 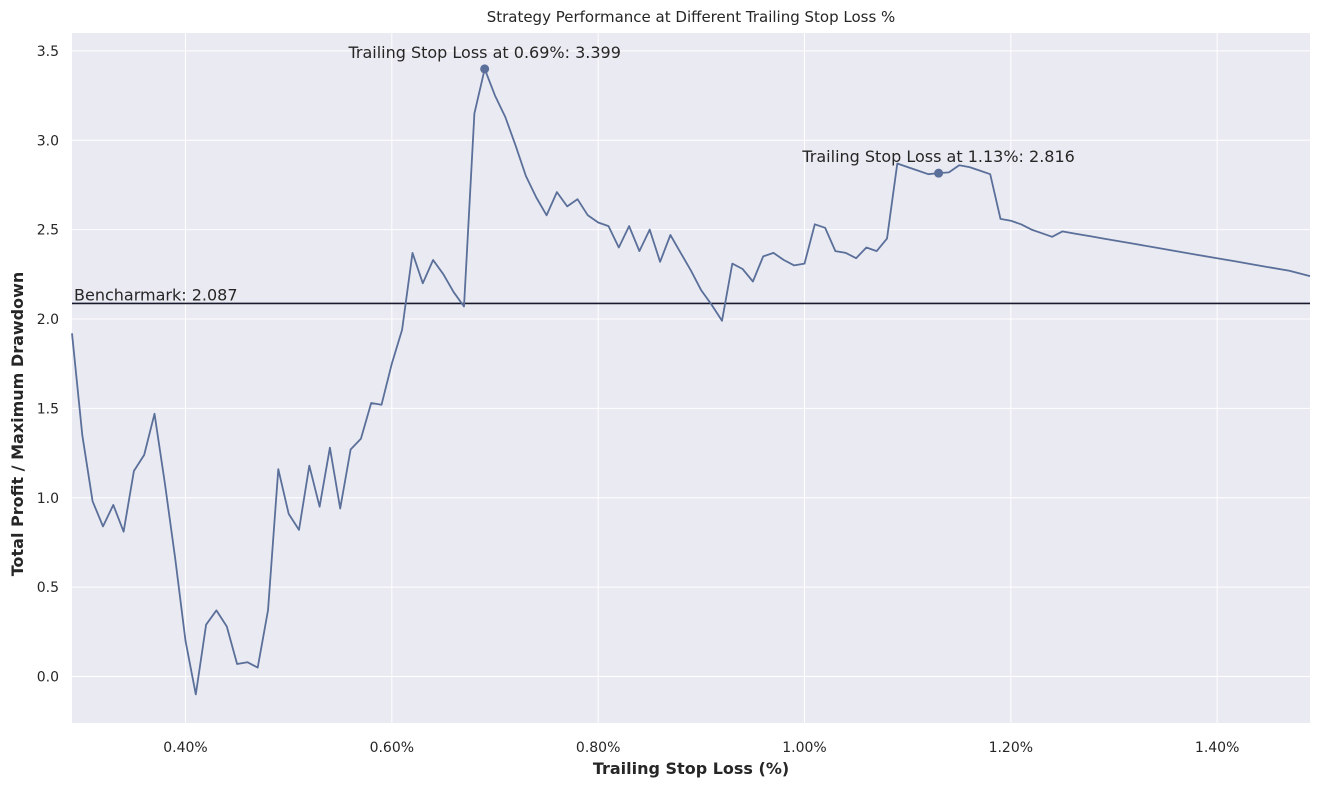 I want to click on y-tick-label: 1.5, so click(x=48, y=409).